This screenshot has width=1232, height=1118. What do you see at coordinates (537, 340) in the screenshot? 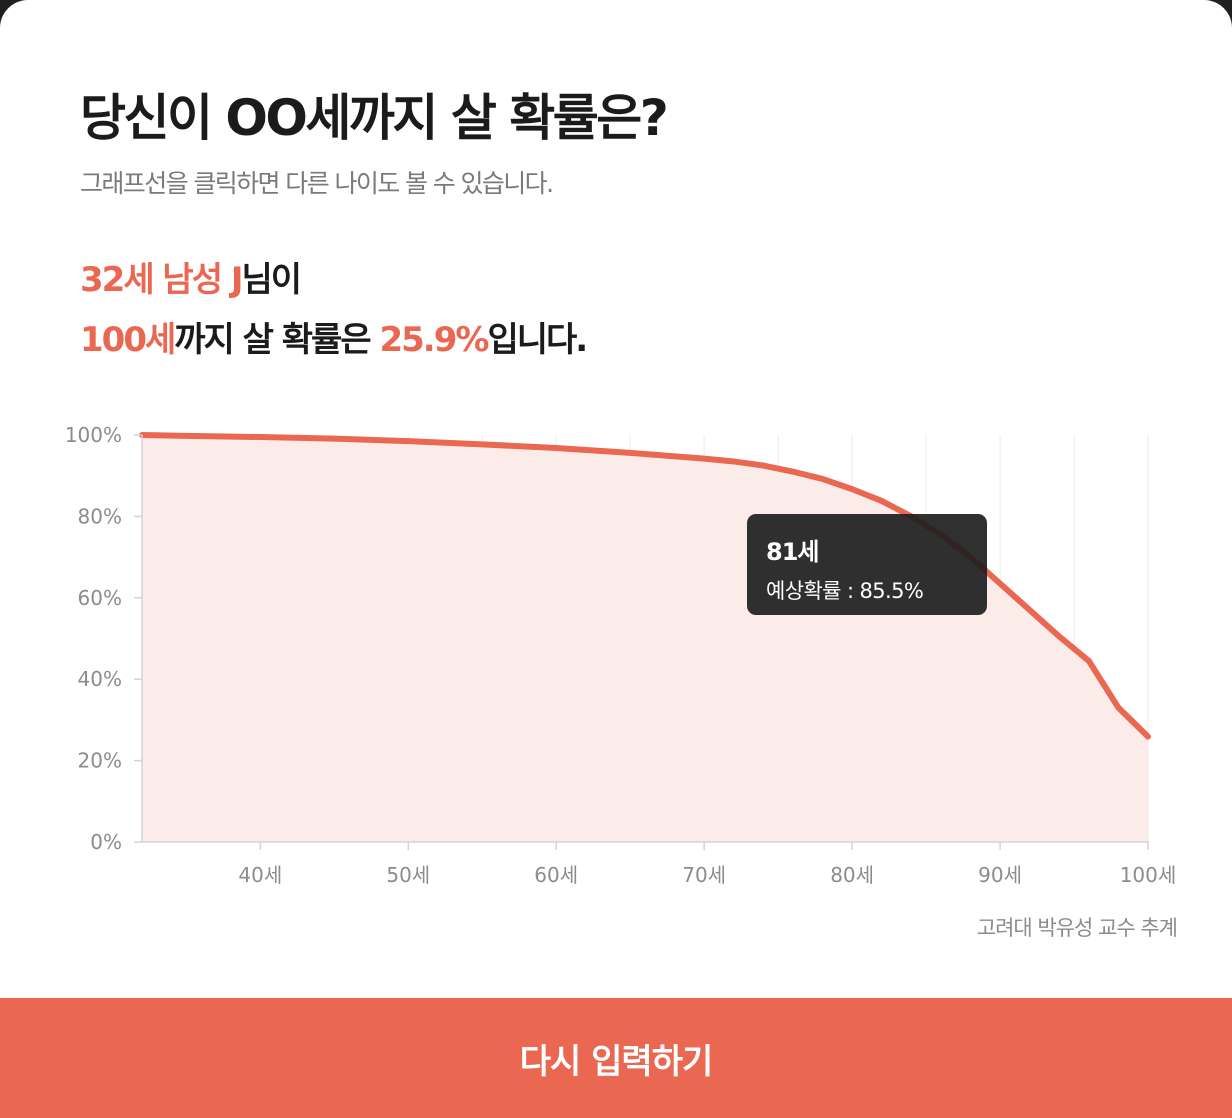
I see `result-ending: 입니다.` at bounding box center [537, 340].